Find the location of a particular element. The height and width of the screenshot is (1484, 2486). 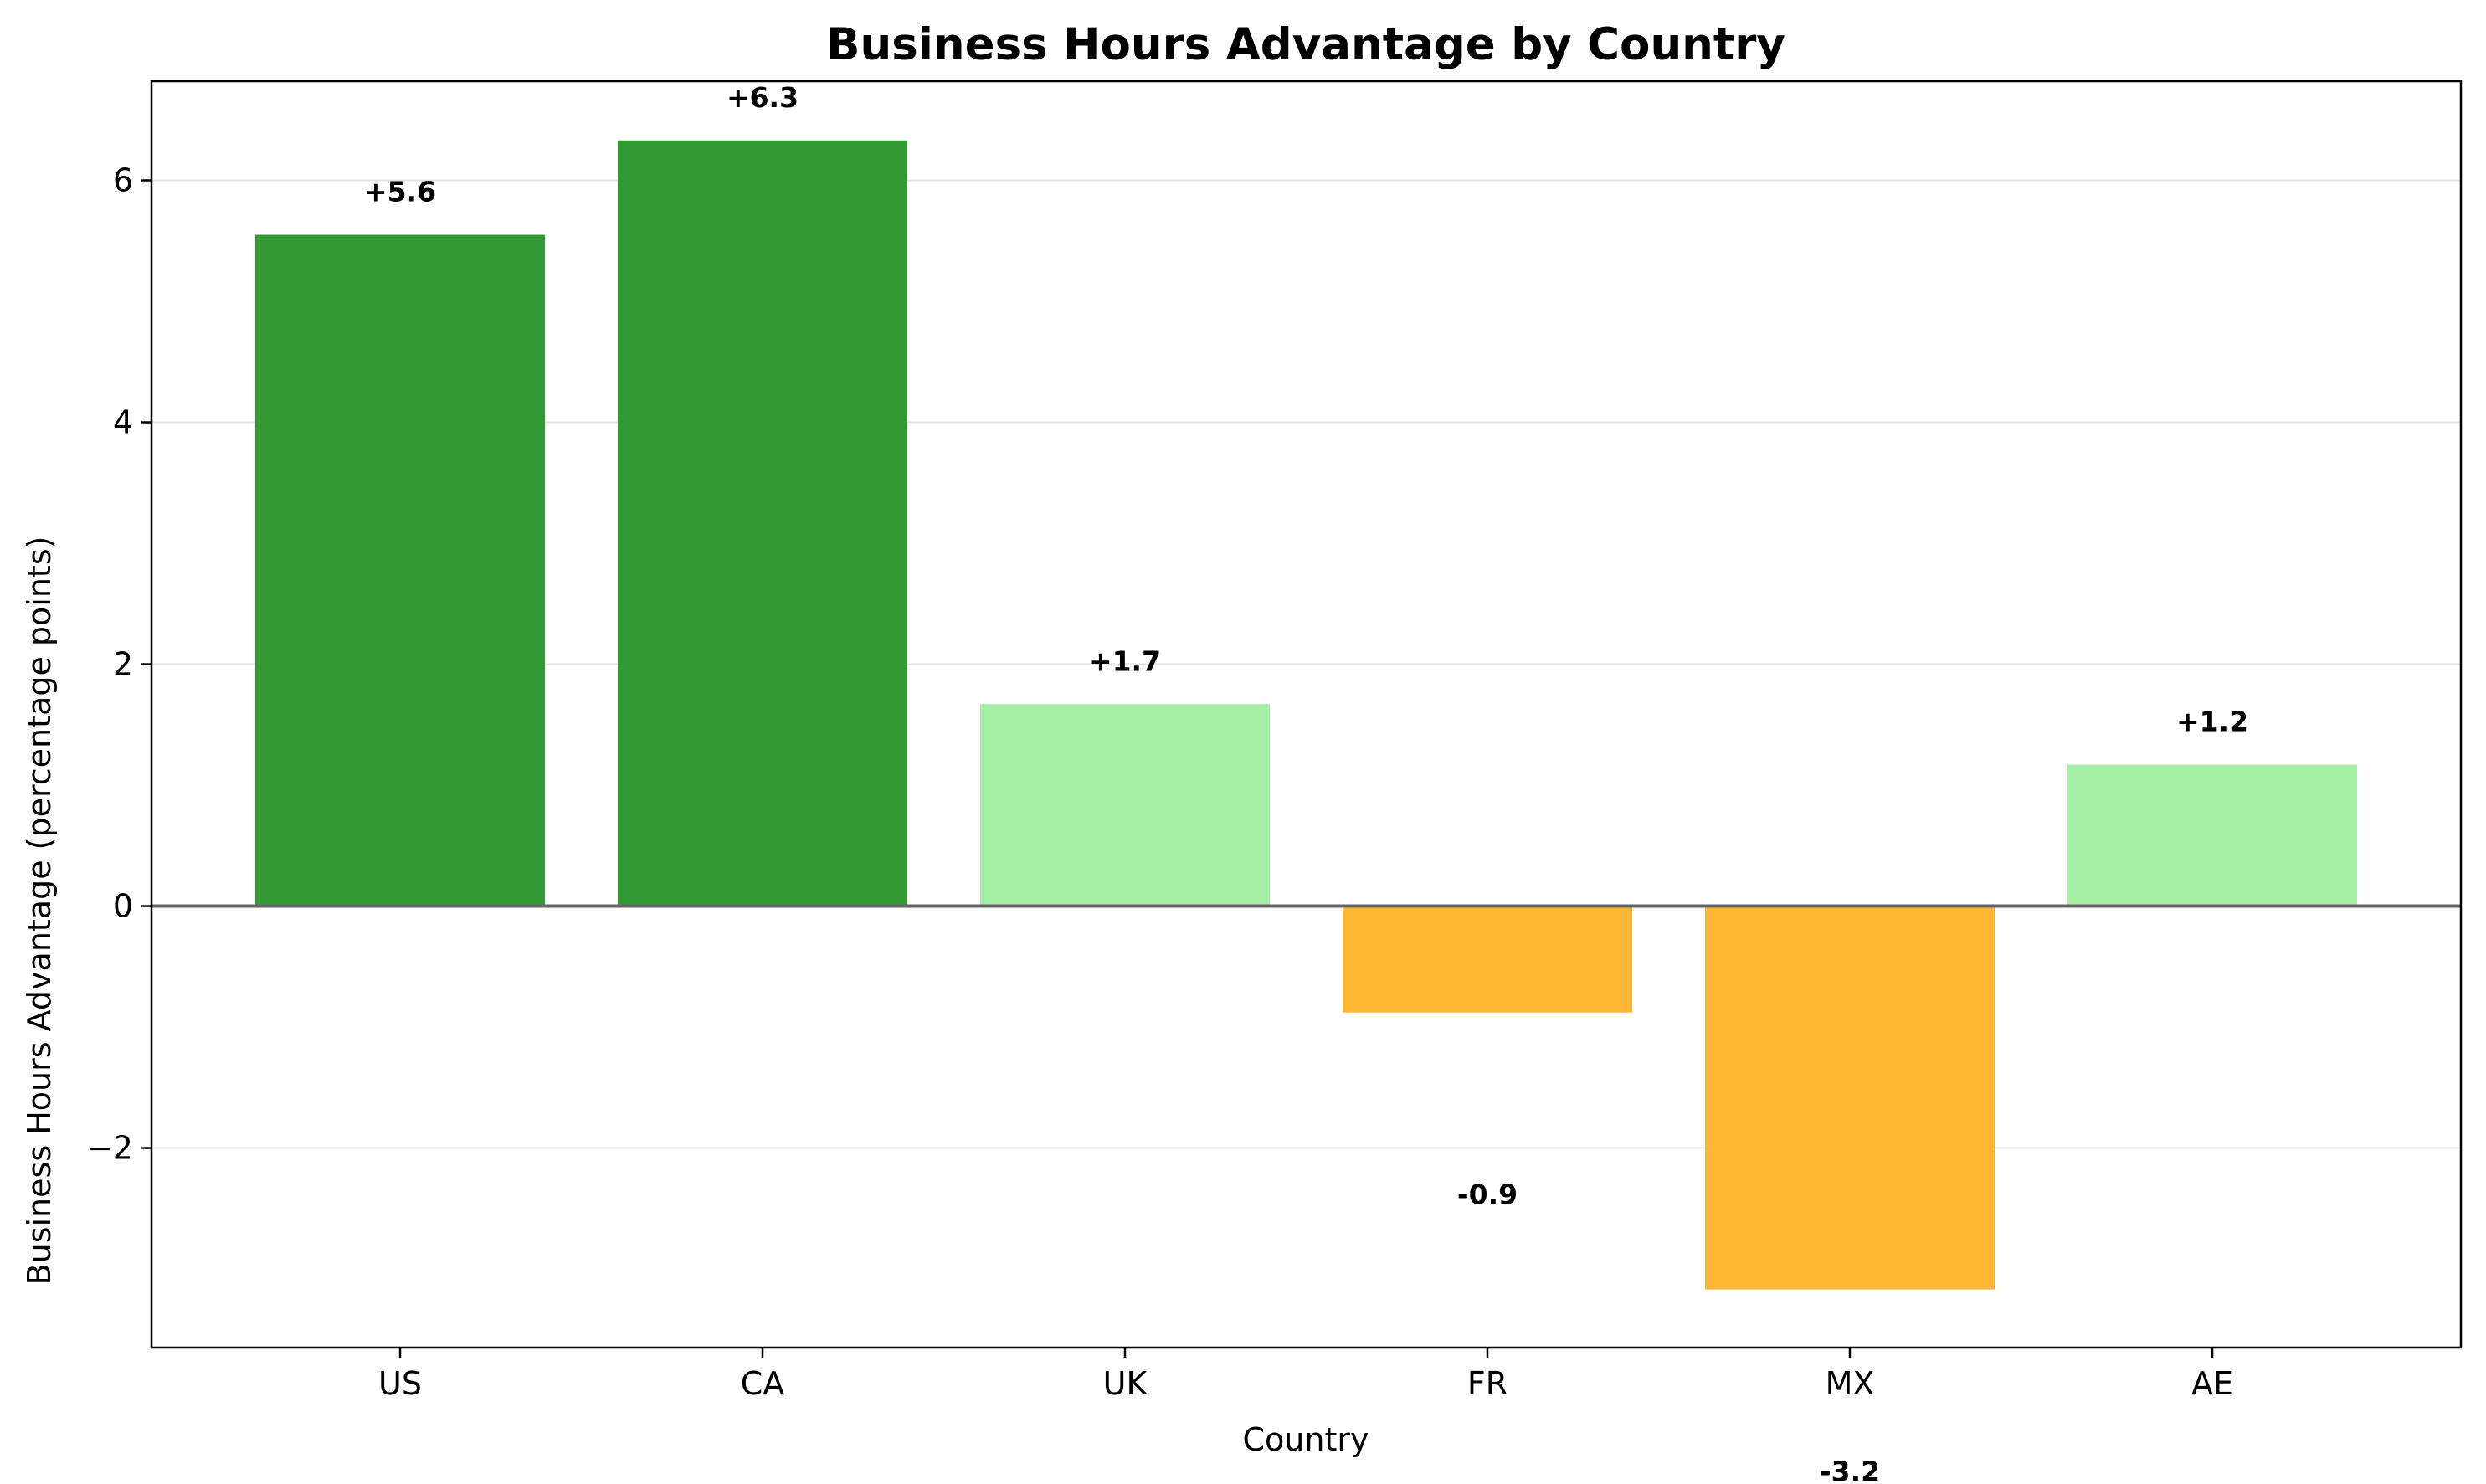

x-tick-label-uk: UK is located at coordinates (1125, 1383).